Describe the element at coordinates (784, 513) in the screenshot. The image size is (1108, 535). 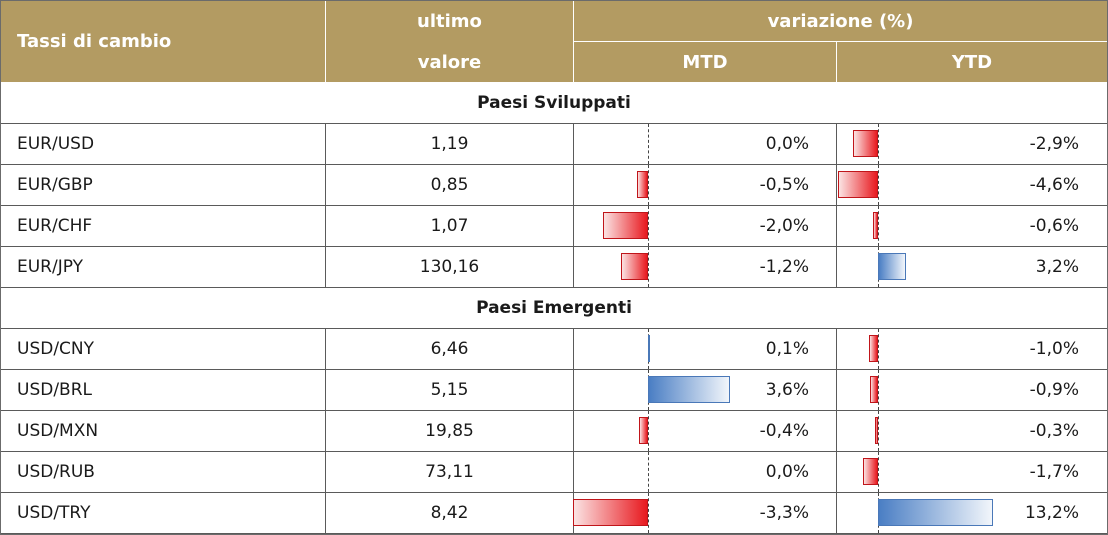
I see `mtd-change: -3,3%` at that location.